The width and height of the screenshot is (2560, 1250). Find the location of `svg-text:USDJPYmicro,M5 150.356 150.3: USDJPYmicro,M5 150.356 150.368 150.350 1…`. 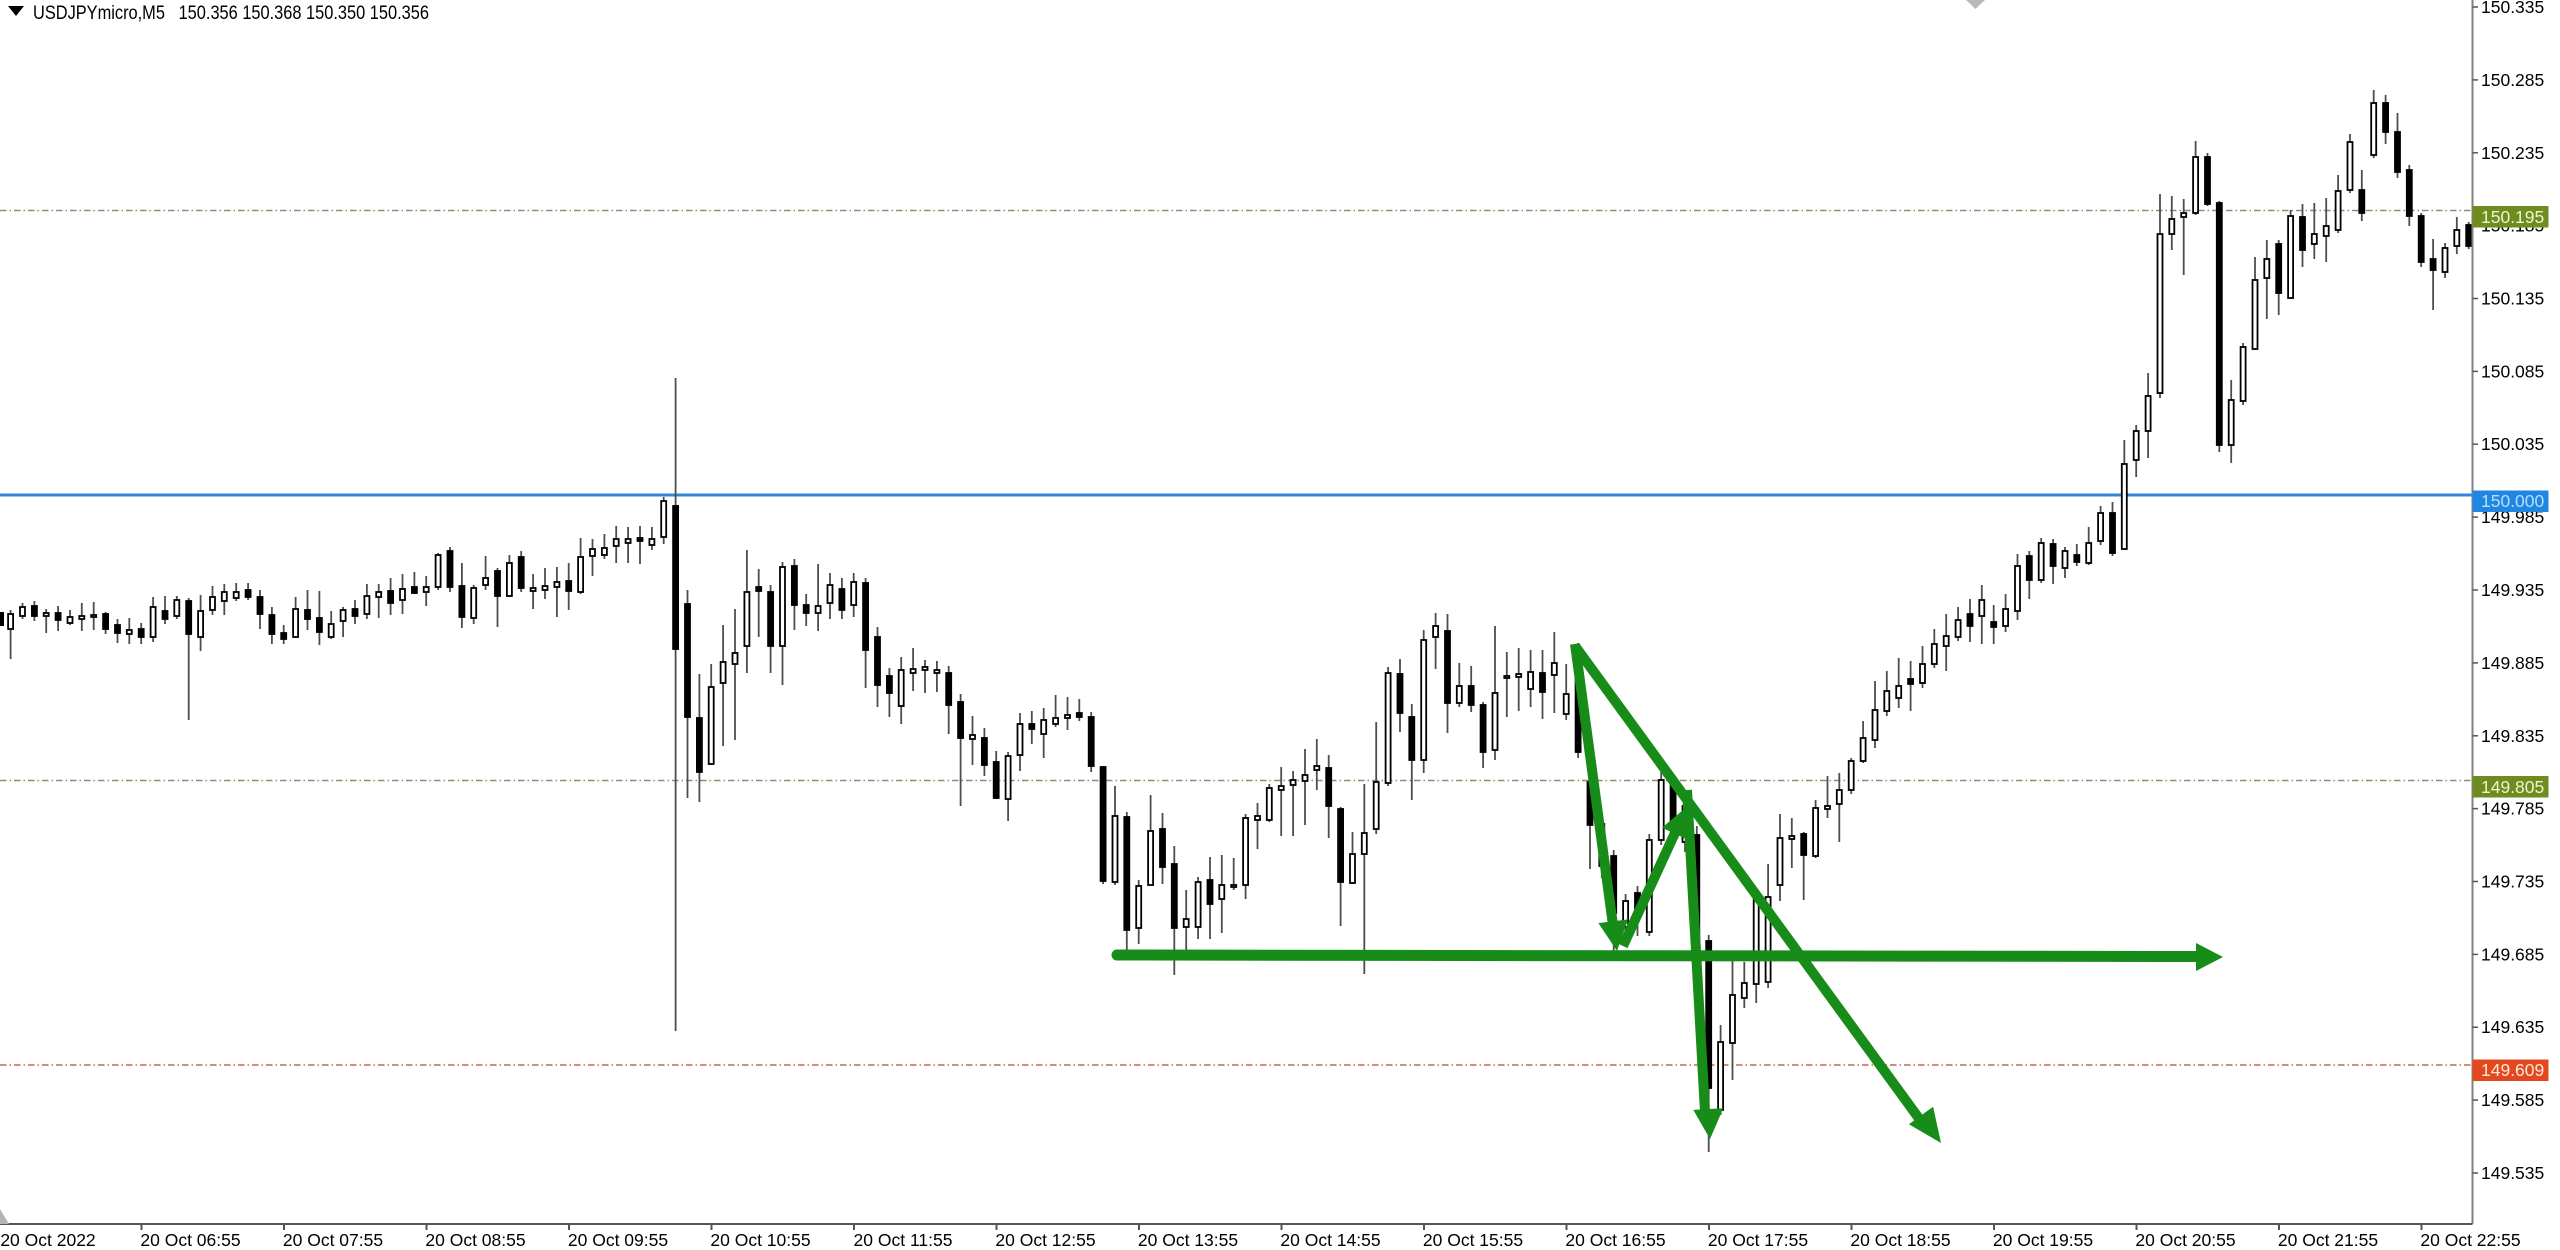

svg-text:USDJPYmicro,M5 150.356 150.3: USDJPYmicro,M5 150.356 150.368 150.350 1… is located at coordinates (231, 13).